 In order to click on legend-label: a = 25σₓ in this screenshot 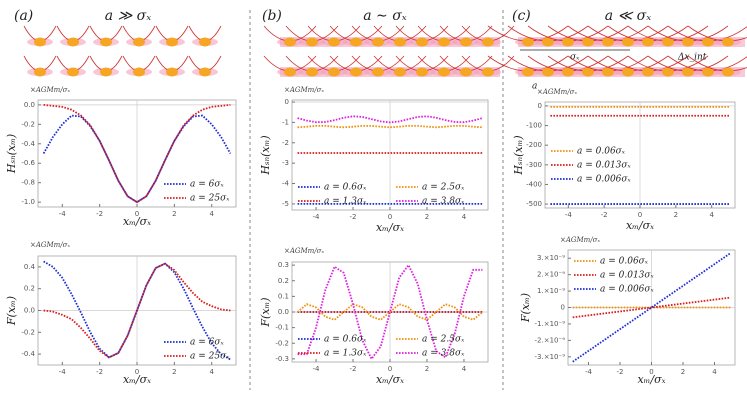, I will do `click(210, 199)`.